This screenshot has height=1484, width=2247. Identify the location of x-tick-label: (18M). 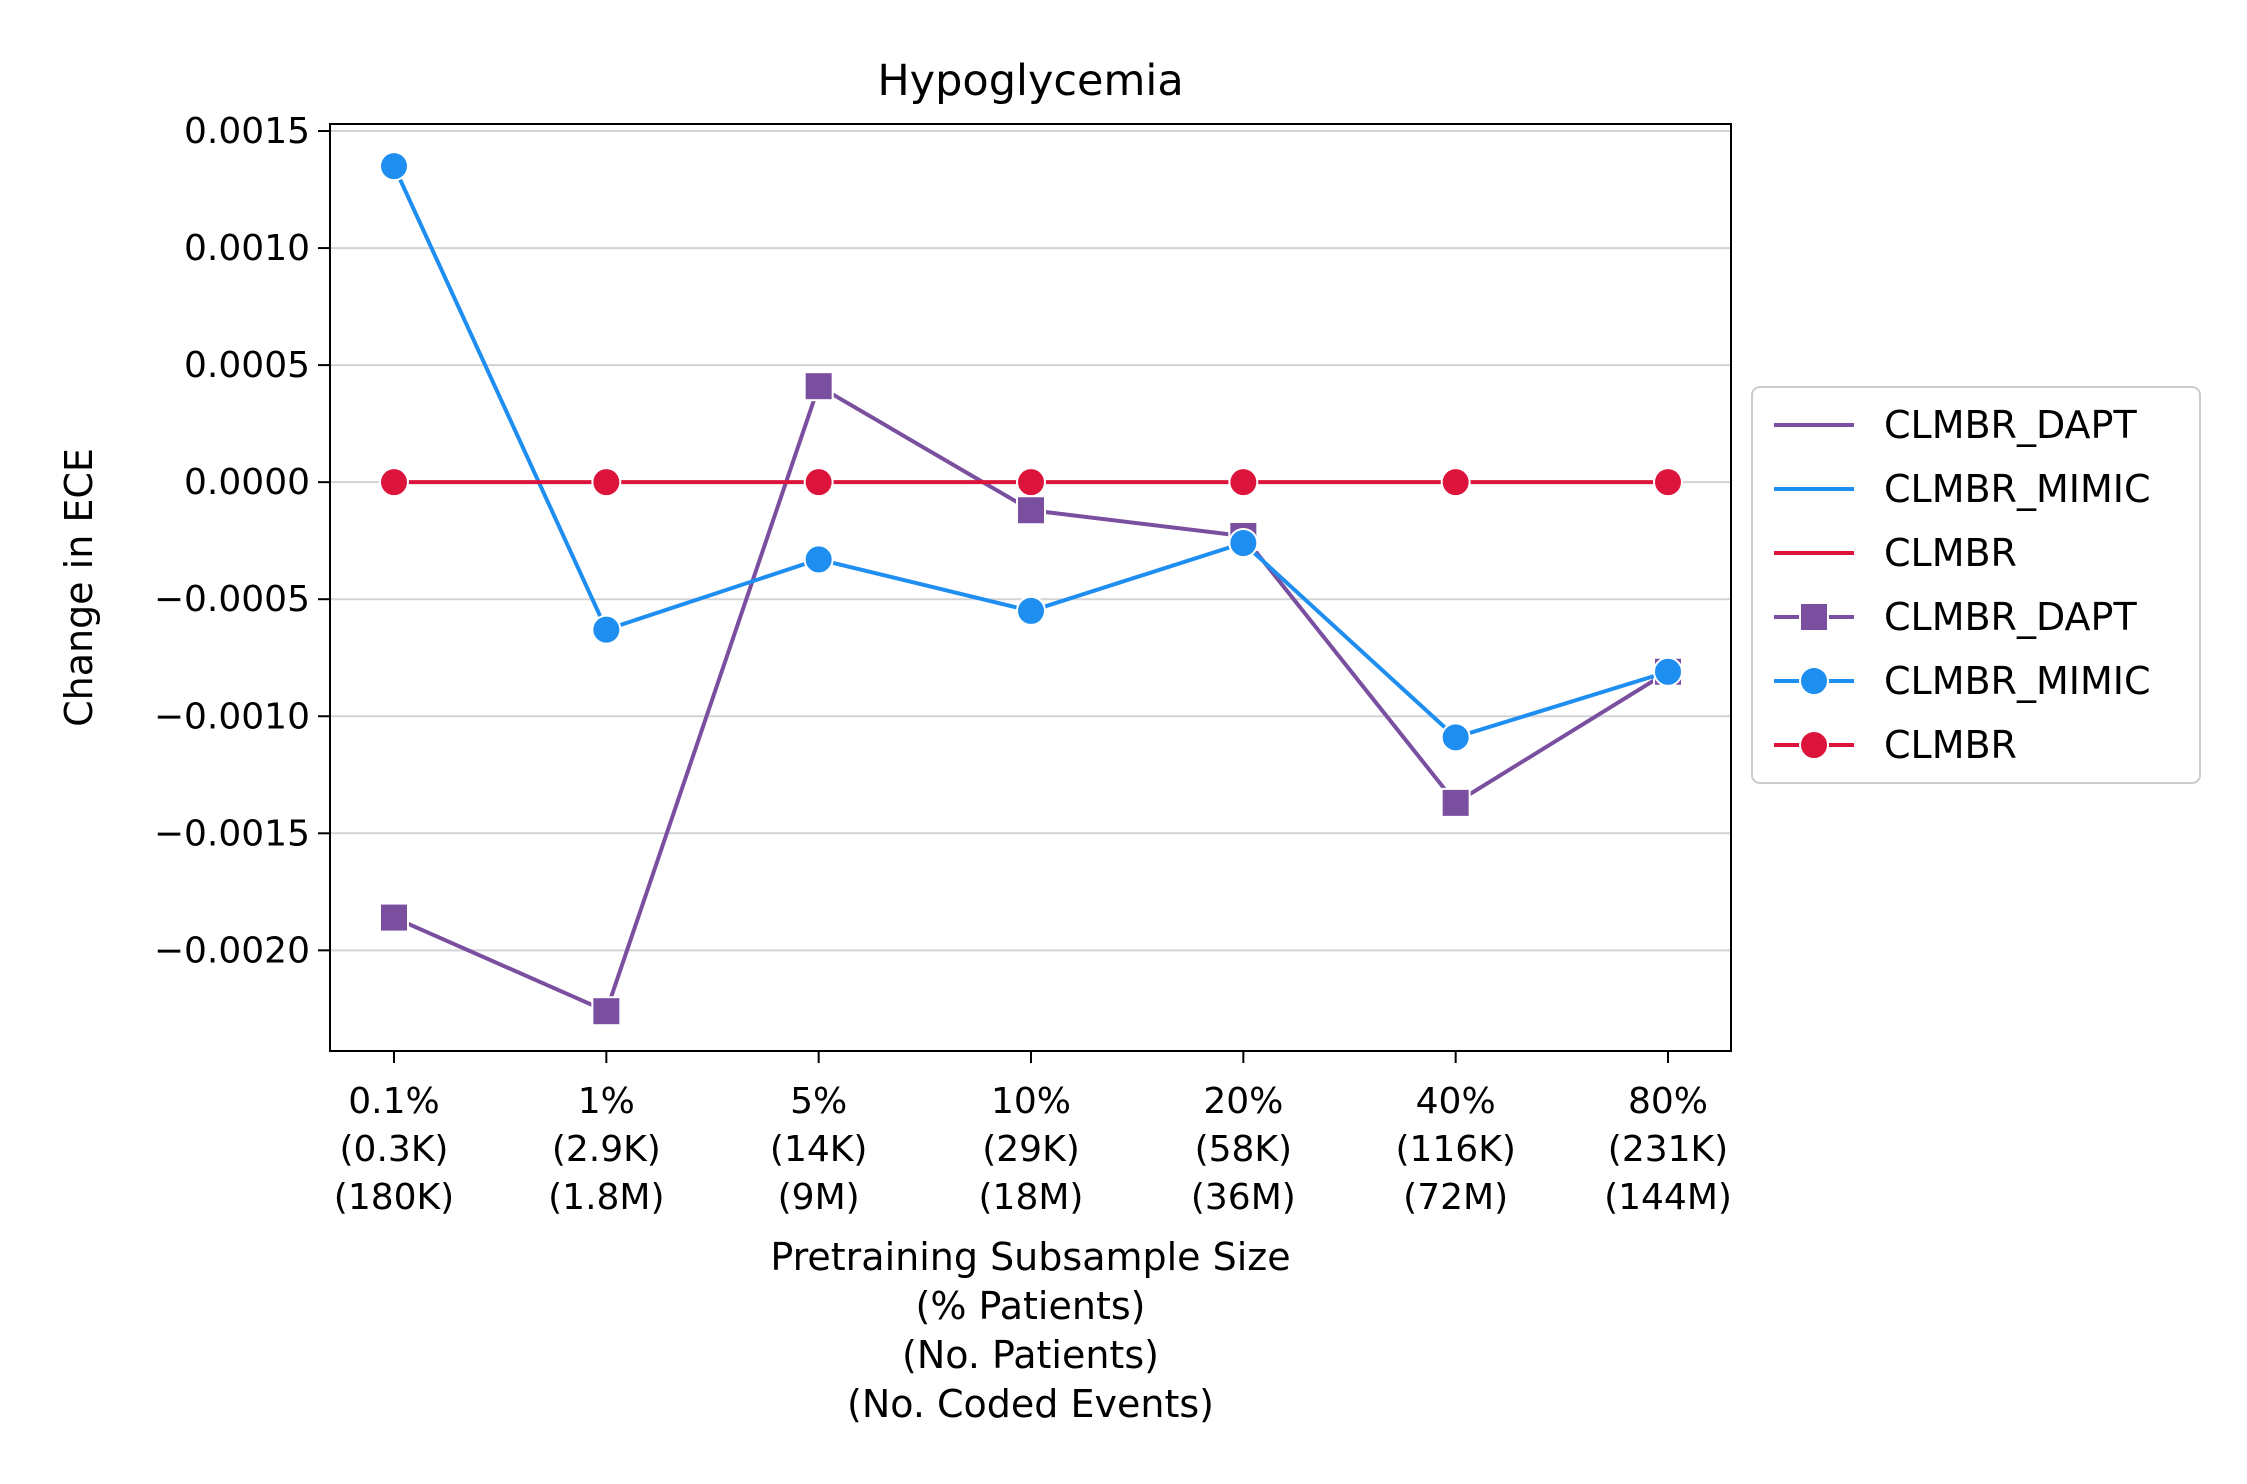
(1031, 1197).